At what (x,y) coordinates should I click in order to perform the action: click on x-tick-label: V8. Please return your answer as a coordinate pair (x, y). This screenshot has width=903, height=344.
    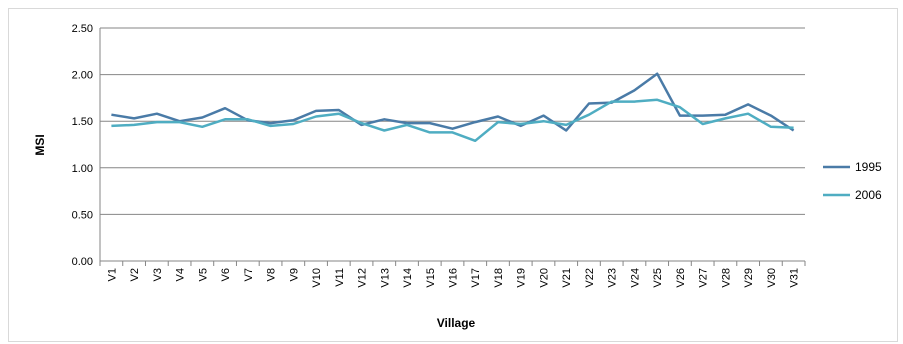
    Looking at the image, I should click on (272, 274).